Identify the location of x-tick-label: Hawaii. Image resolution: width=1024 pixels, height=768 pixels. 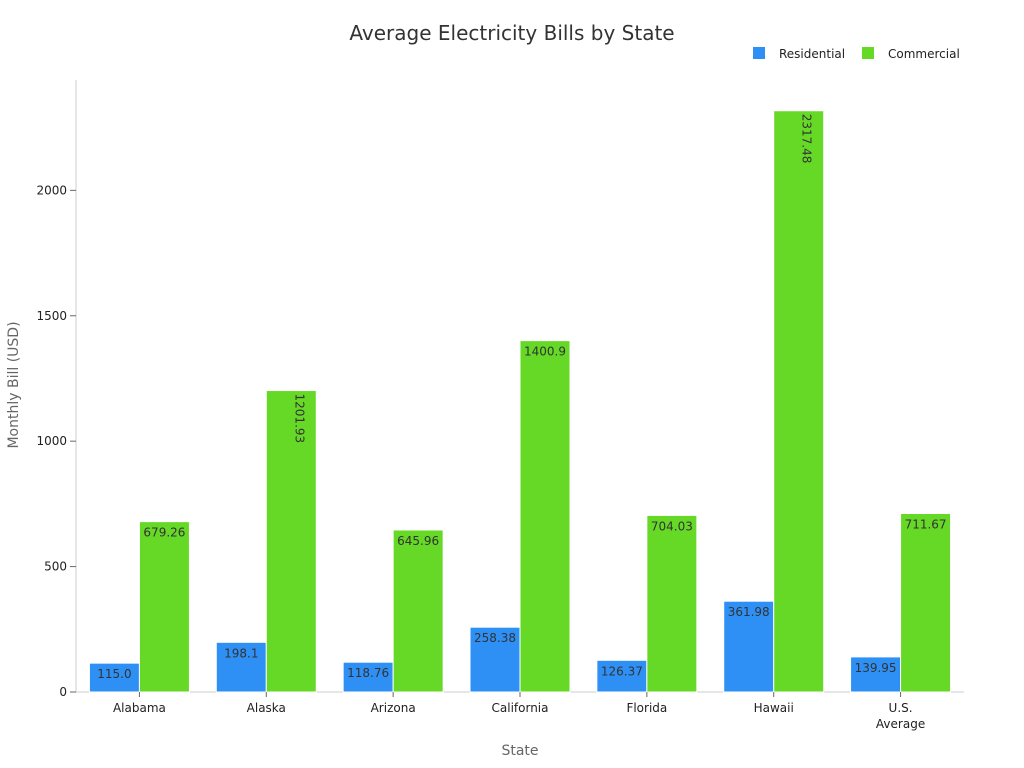
(774, 708).